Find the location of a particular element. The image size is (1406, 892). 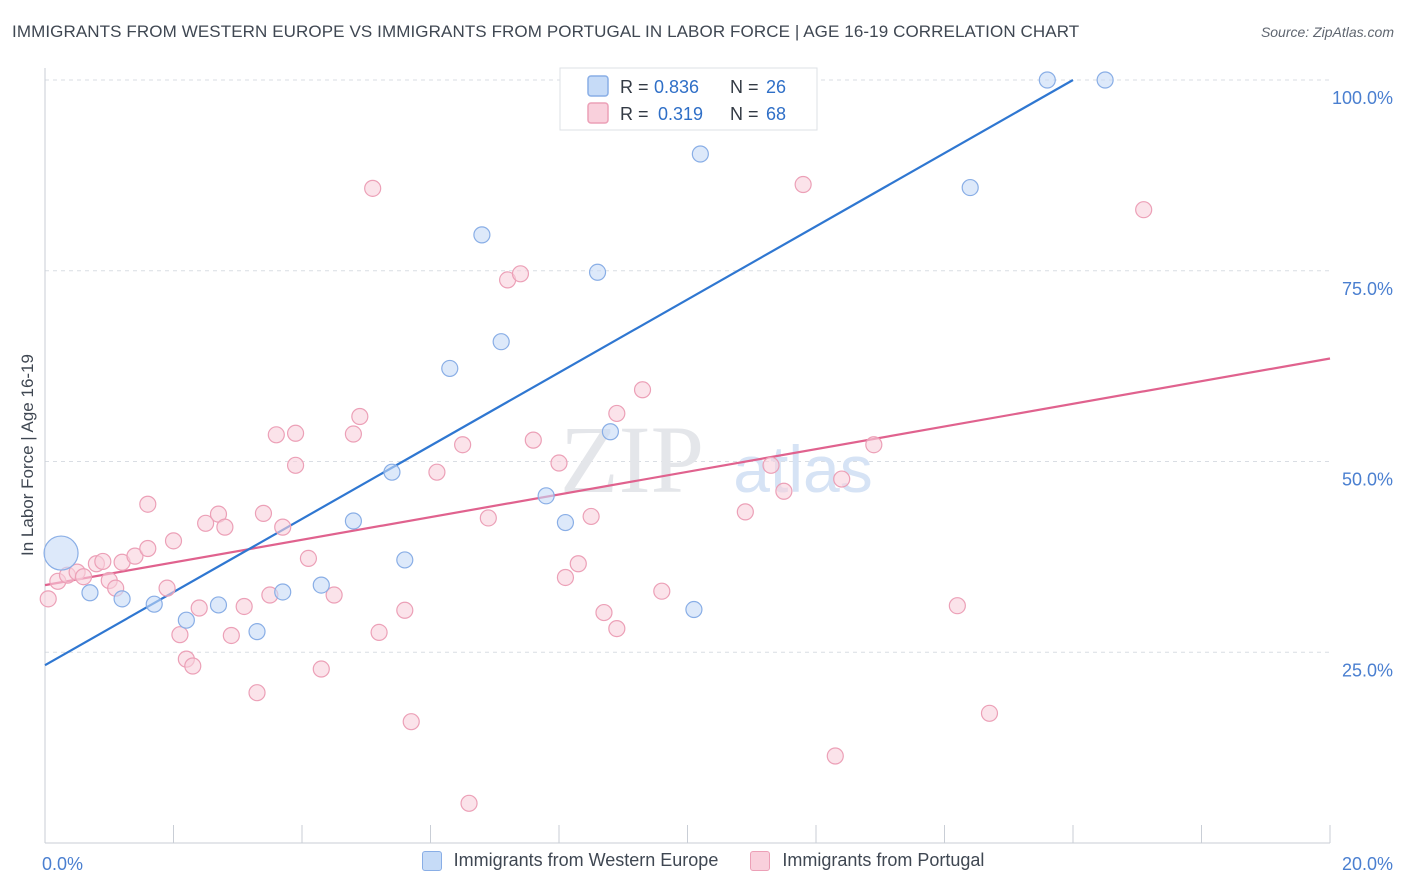

y-axis-label: In Labor Force | Age 16-19 is located at coordinates (27, 455).